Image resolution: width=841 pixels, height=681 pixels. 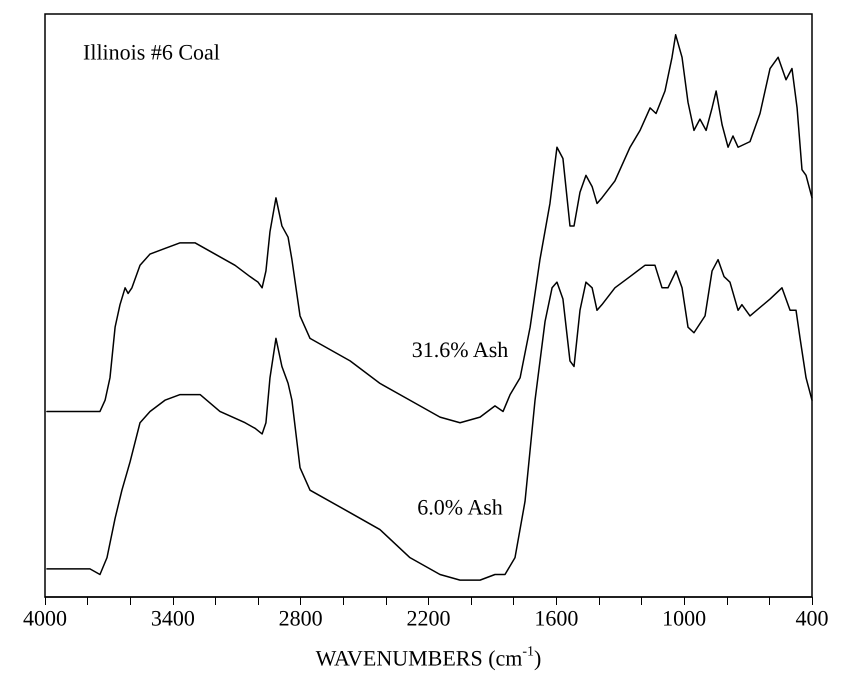 What do you see at coordinates (812, 618) in the screenshot?
I see `x-tick-label: 400` at bounding box center [812, 618].